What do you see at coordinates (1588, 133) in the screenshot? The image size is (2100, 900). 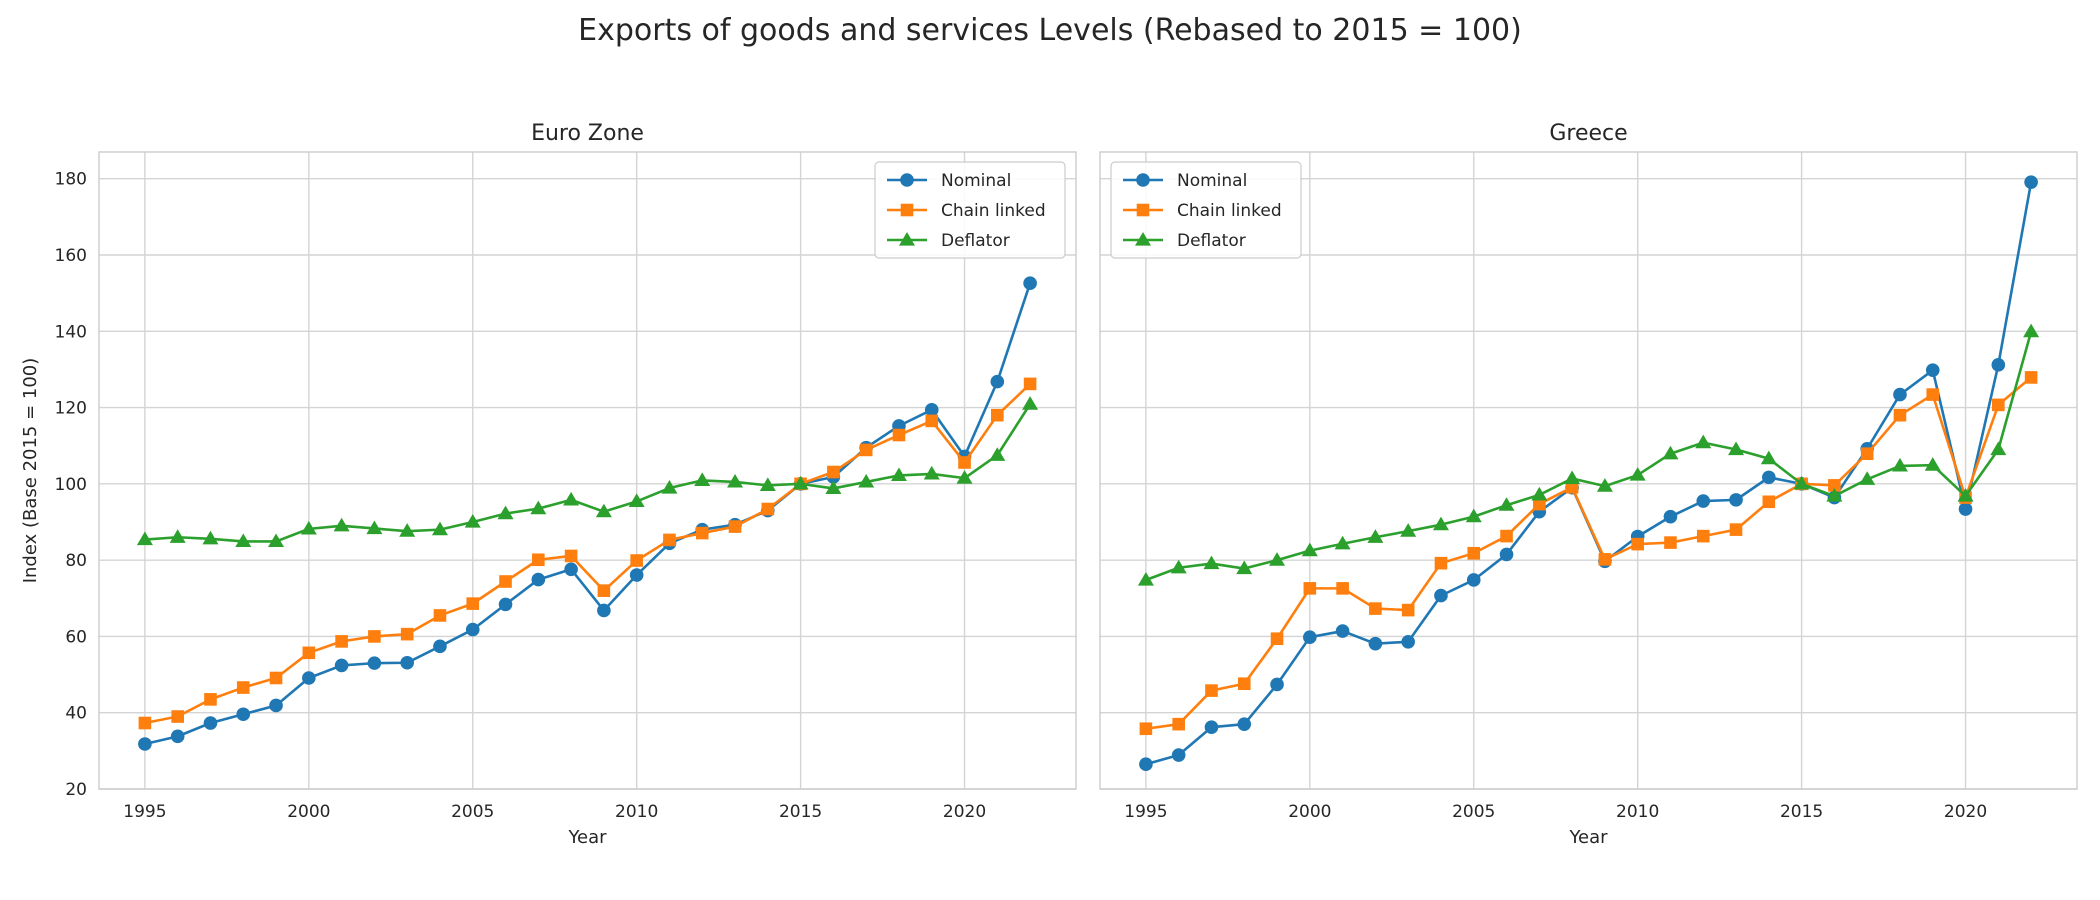 I see `panel-title: Greece` at bounding box center [1588, 133].